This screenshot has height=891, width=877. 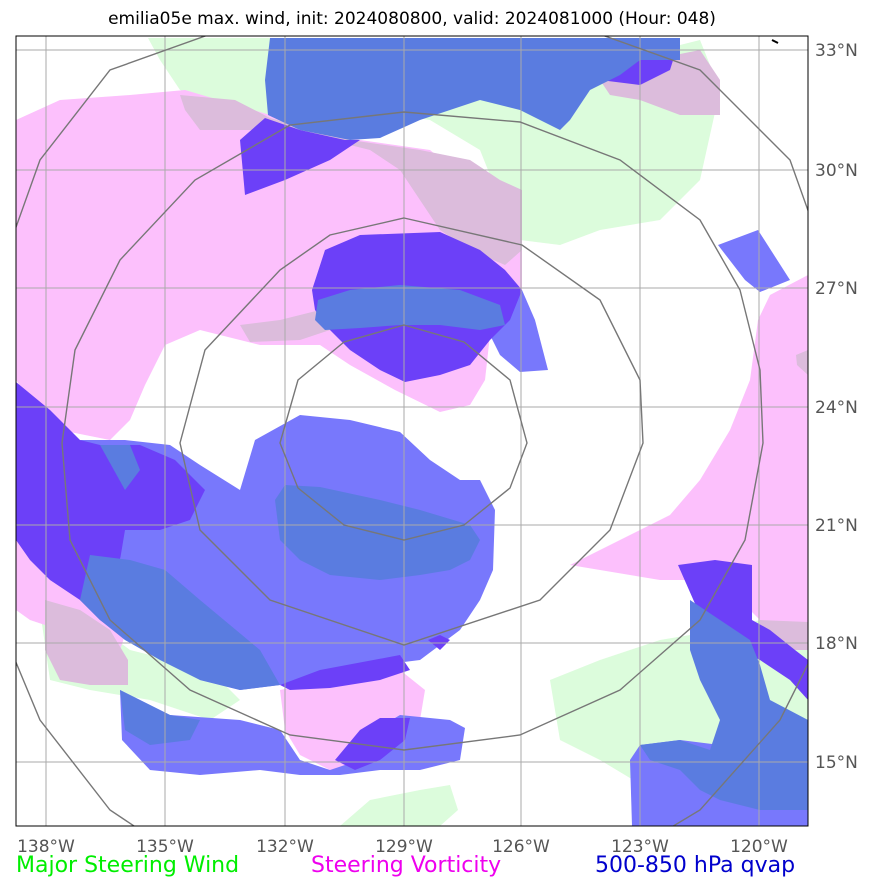 What do you see at coordinates (377, 532) in the screenshot?
I see `qvap-steel-center` at bounding box center [377, 532].